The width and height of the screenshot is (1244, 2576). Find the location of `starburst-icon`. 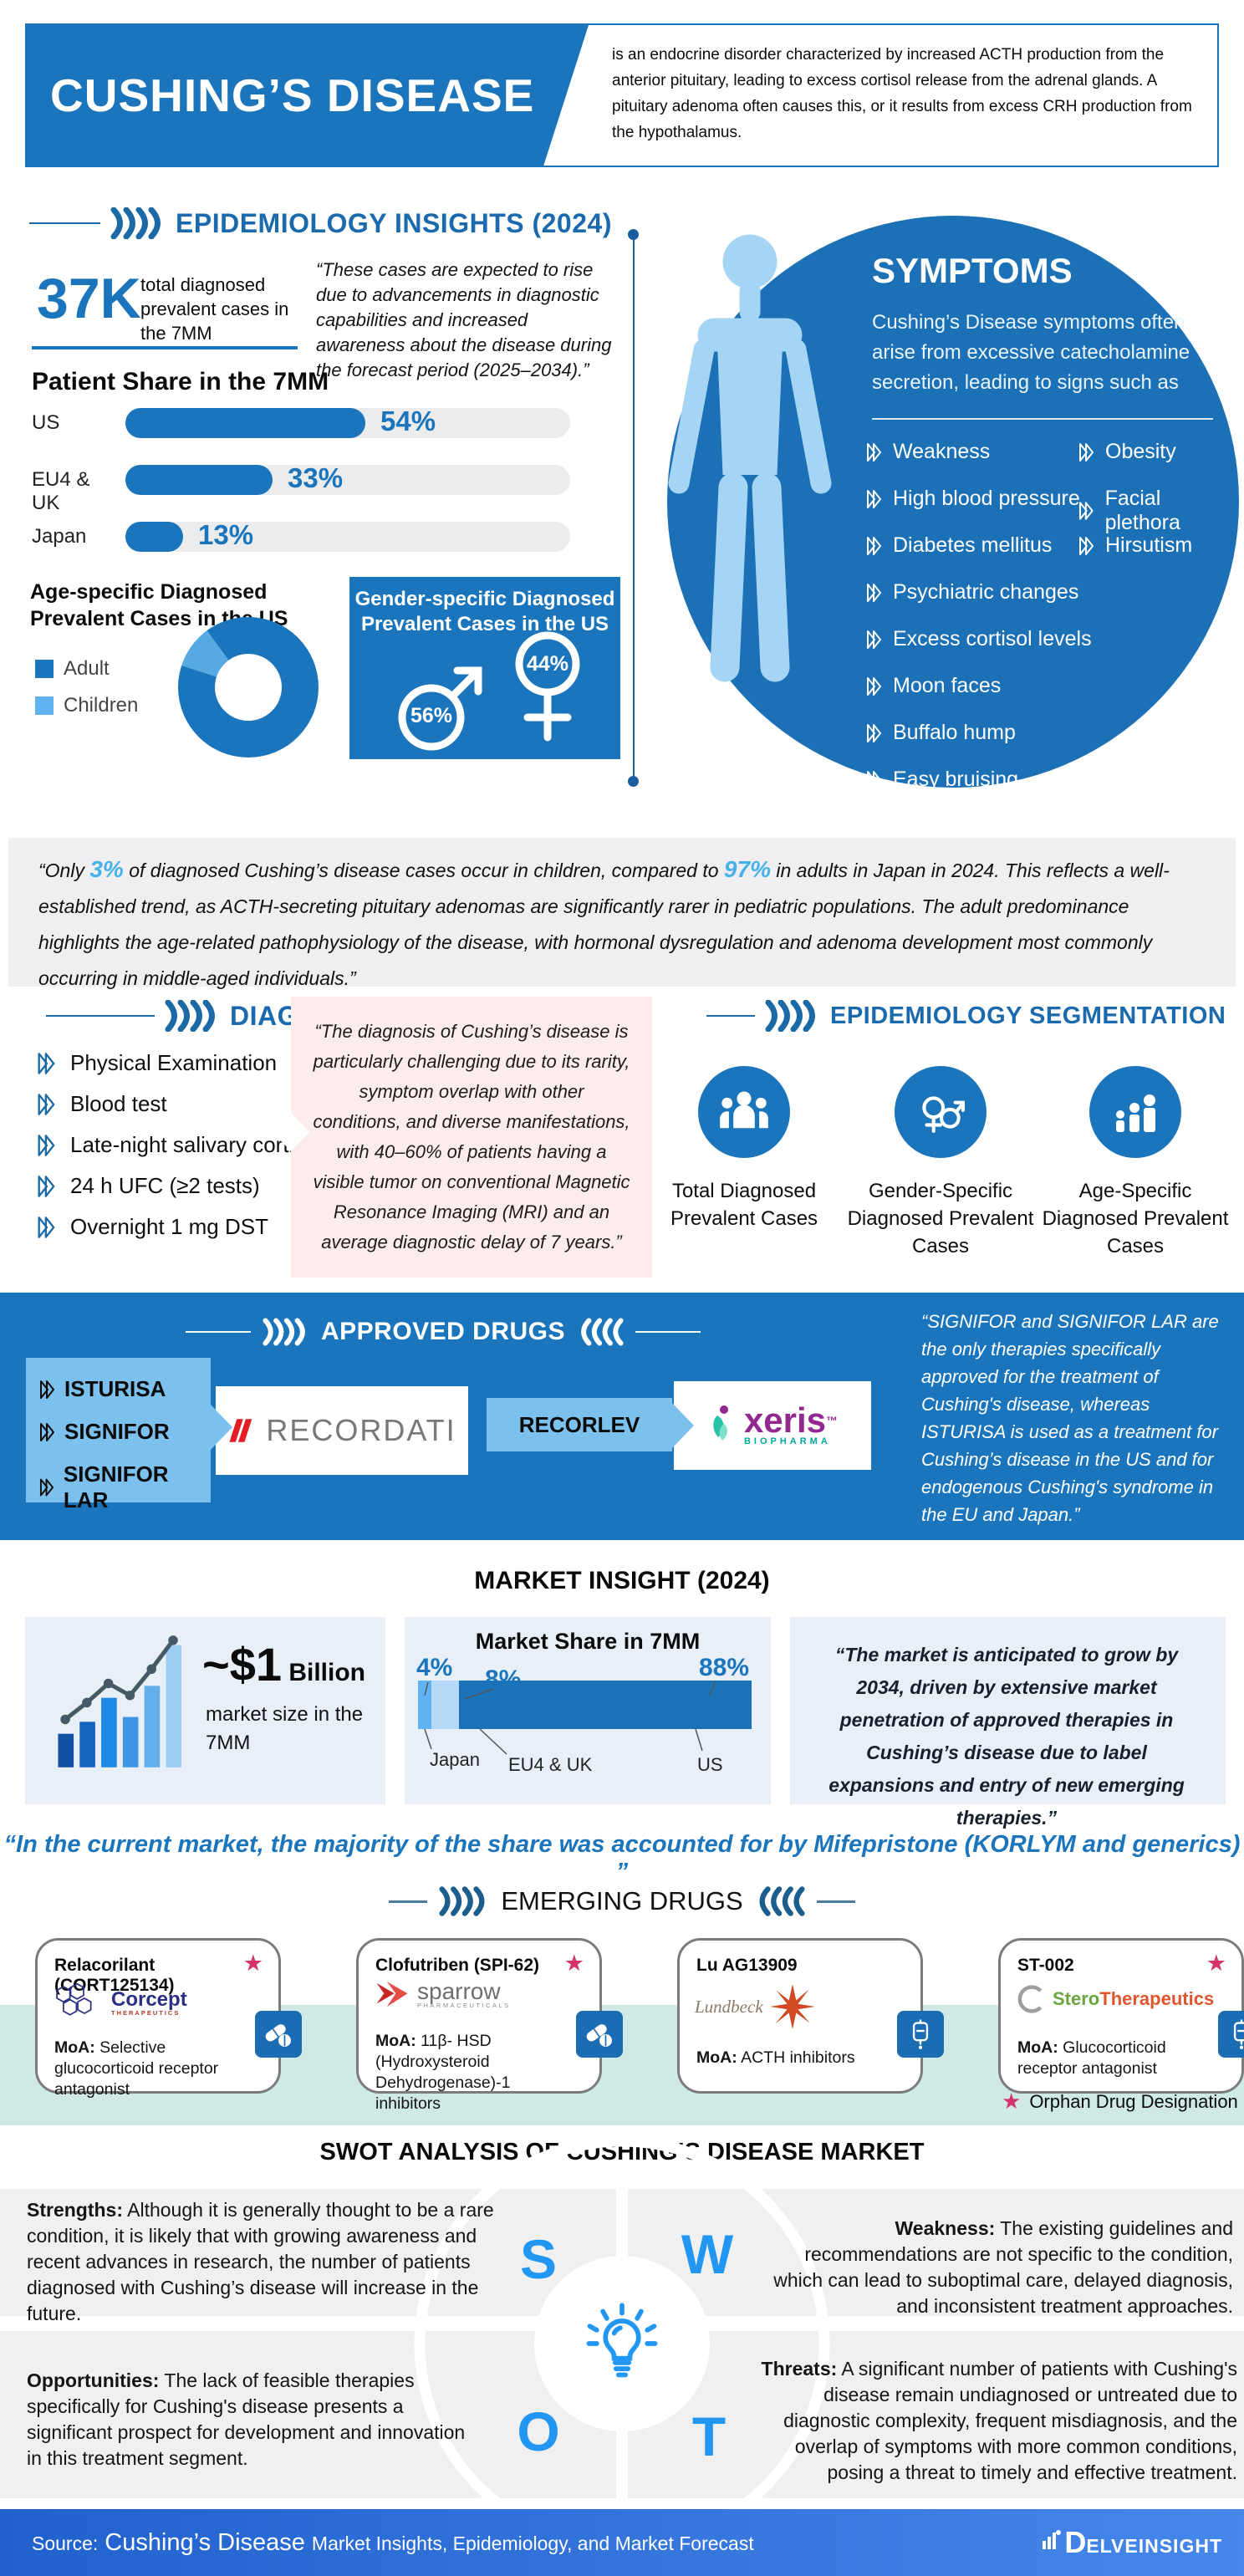

starburst-icon is located at coordinates (792, 2006).